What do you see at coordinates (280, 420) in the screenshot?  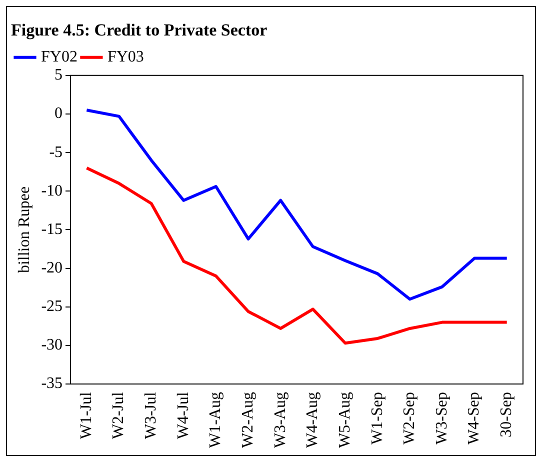 I see `x-tick-label: W3-Aug` at bounding box center [280, 420].